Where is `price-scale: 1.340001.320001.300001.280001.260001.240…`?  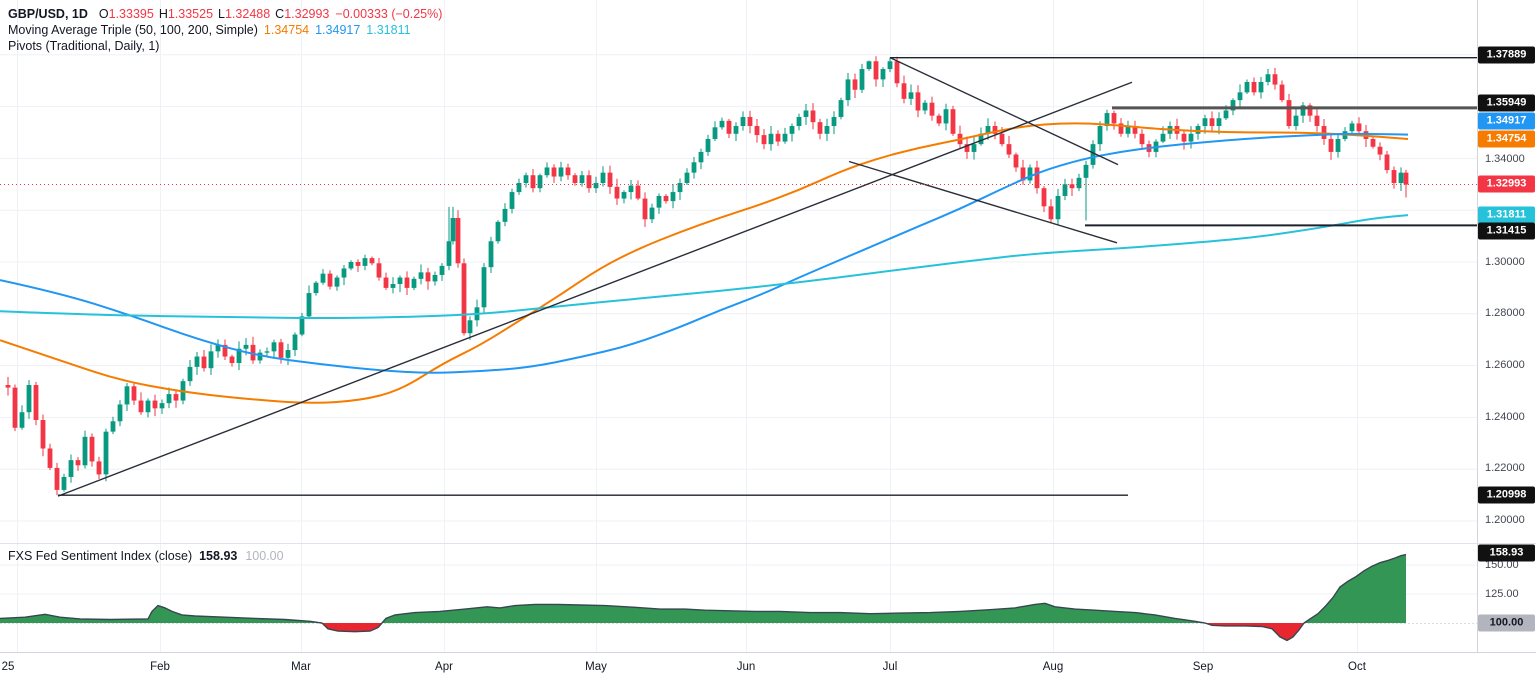 price-scale: 1.340001.320001.300001.280001.260001.240… is located at coordinates (1507, 326).